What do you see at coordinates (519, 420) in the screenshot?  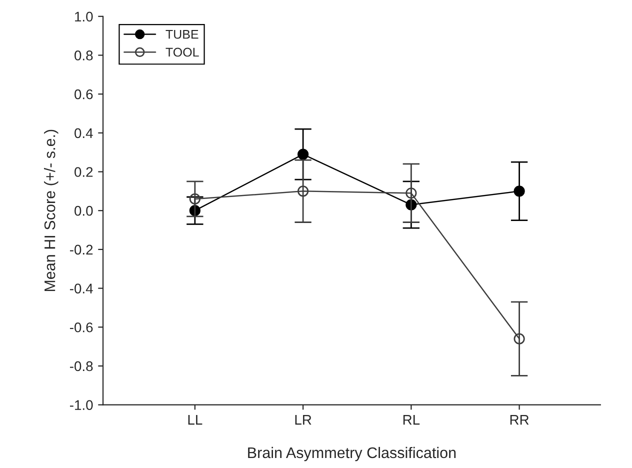 I see `x-tick-label: RR` at bounding box center [519, 420].